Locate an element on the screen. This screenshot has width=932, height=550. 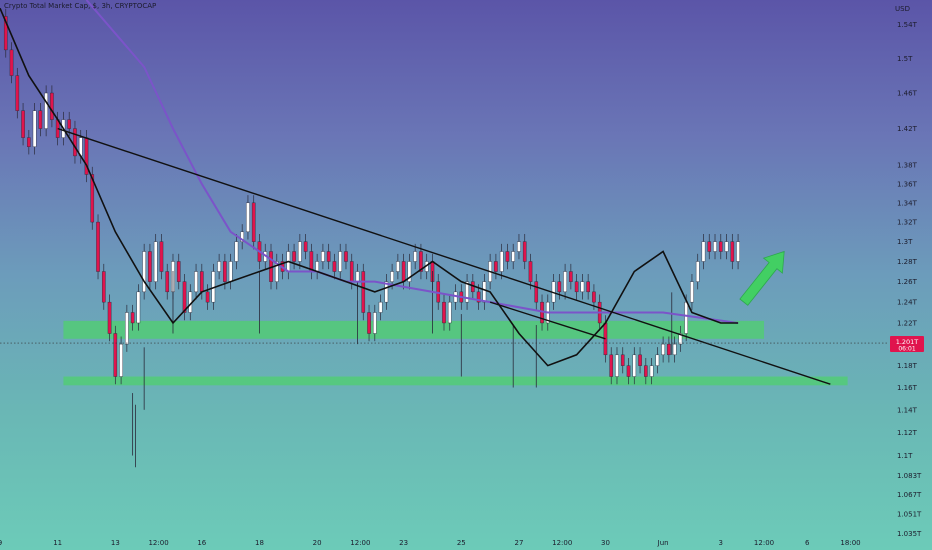
y-tick-label: 1.051T is located at coordinates (909, 514).